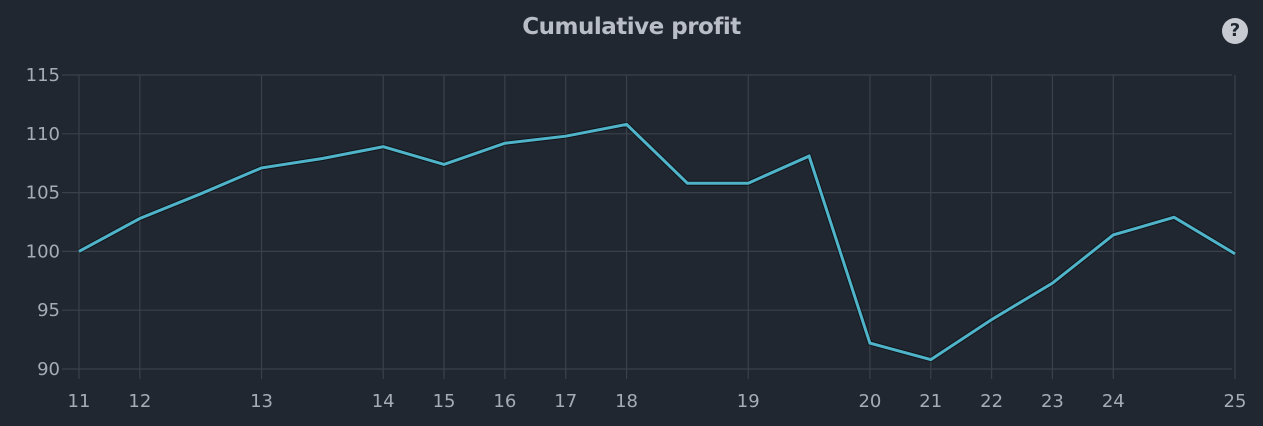  What do you see at coordinates (504, 401) in the screenshot?
I see `x-tick-label: 16` at bounding box center [504, 401].